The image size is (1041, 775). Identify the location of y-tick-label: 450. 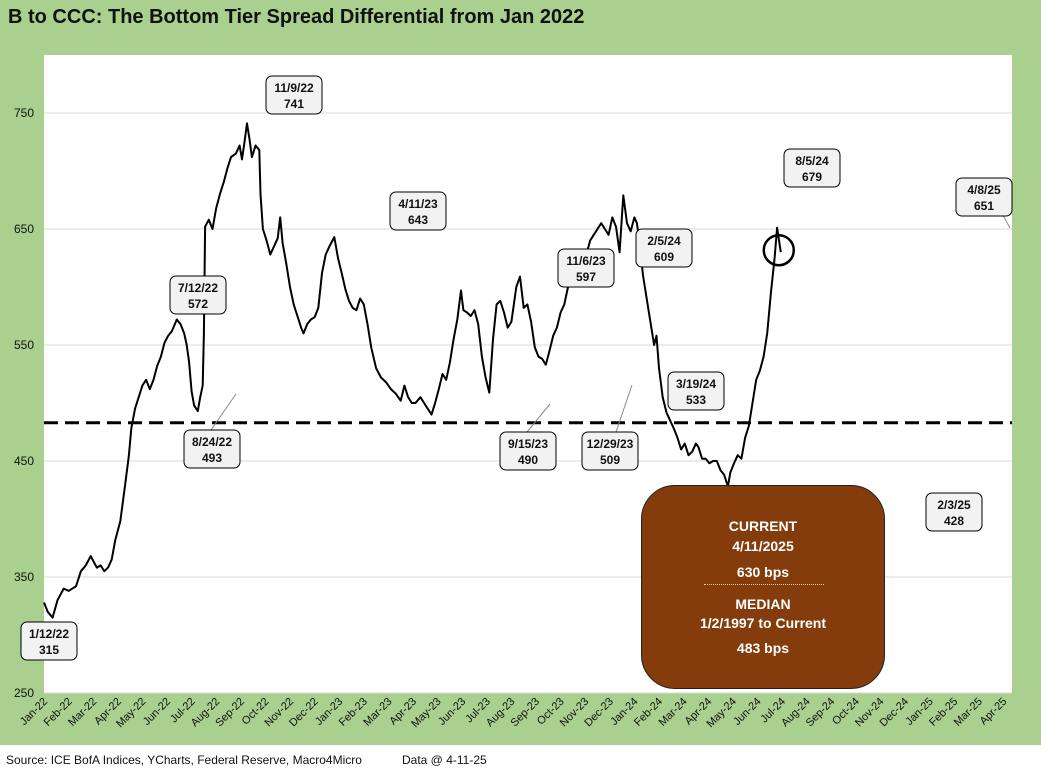
(24, 461).